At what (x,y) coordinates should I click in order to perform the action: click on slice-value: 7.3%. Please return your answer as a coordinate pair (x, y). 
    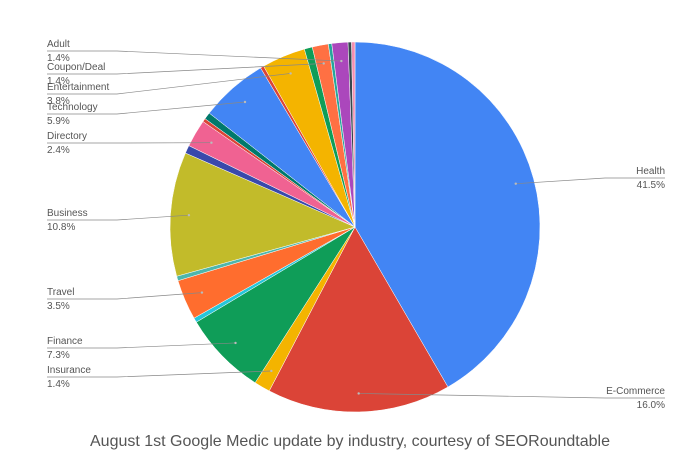
    Looking at the image, I should click on (58, 355).